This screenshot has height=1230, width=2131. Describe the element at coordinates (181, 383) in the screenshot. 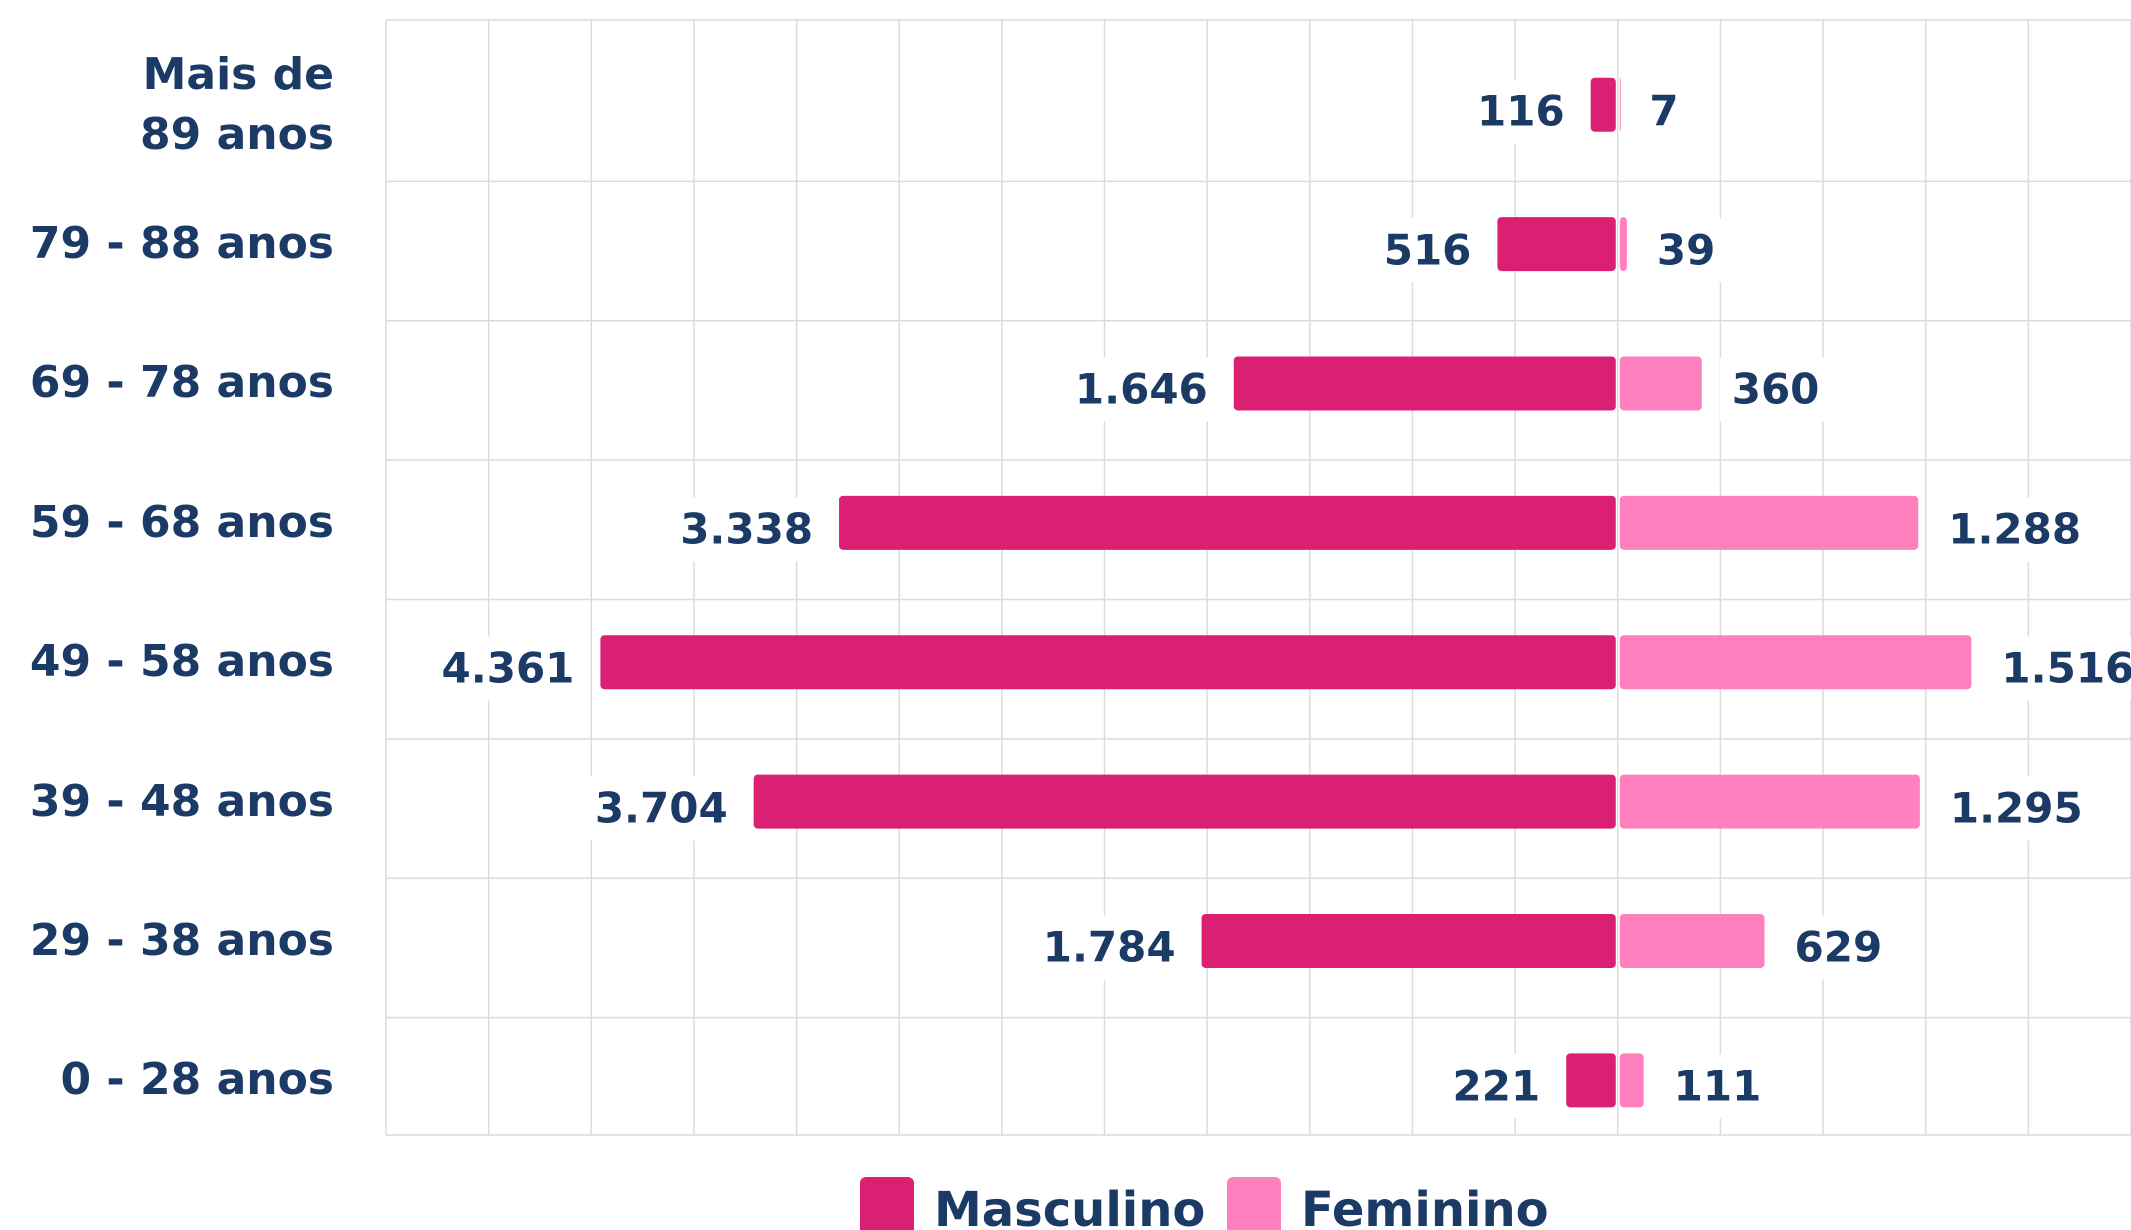

I see `category-label: 69 - 78 anos` at that location.